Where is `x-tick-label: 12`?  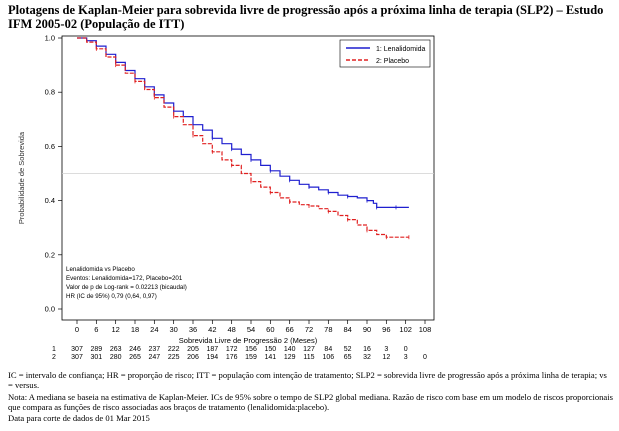 x-tick-label: 12 is located at coordinates (115, 329).